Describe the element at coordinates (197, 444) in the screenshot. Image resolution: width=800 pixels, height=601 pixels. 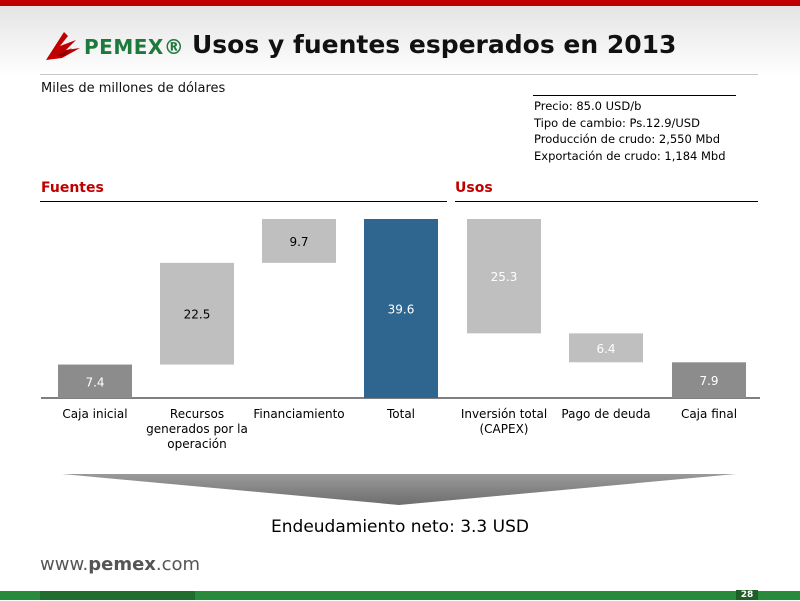
I see `category-label-line: operación` at that location.